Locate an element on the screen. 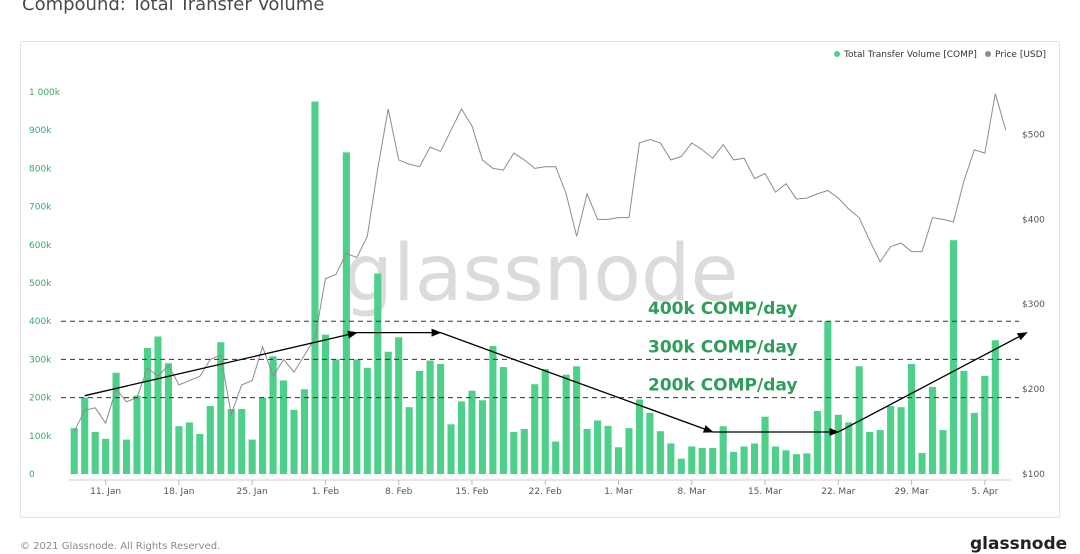  y-left-tick-label: 0 is located at coordinates (32, 475).